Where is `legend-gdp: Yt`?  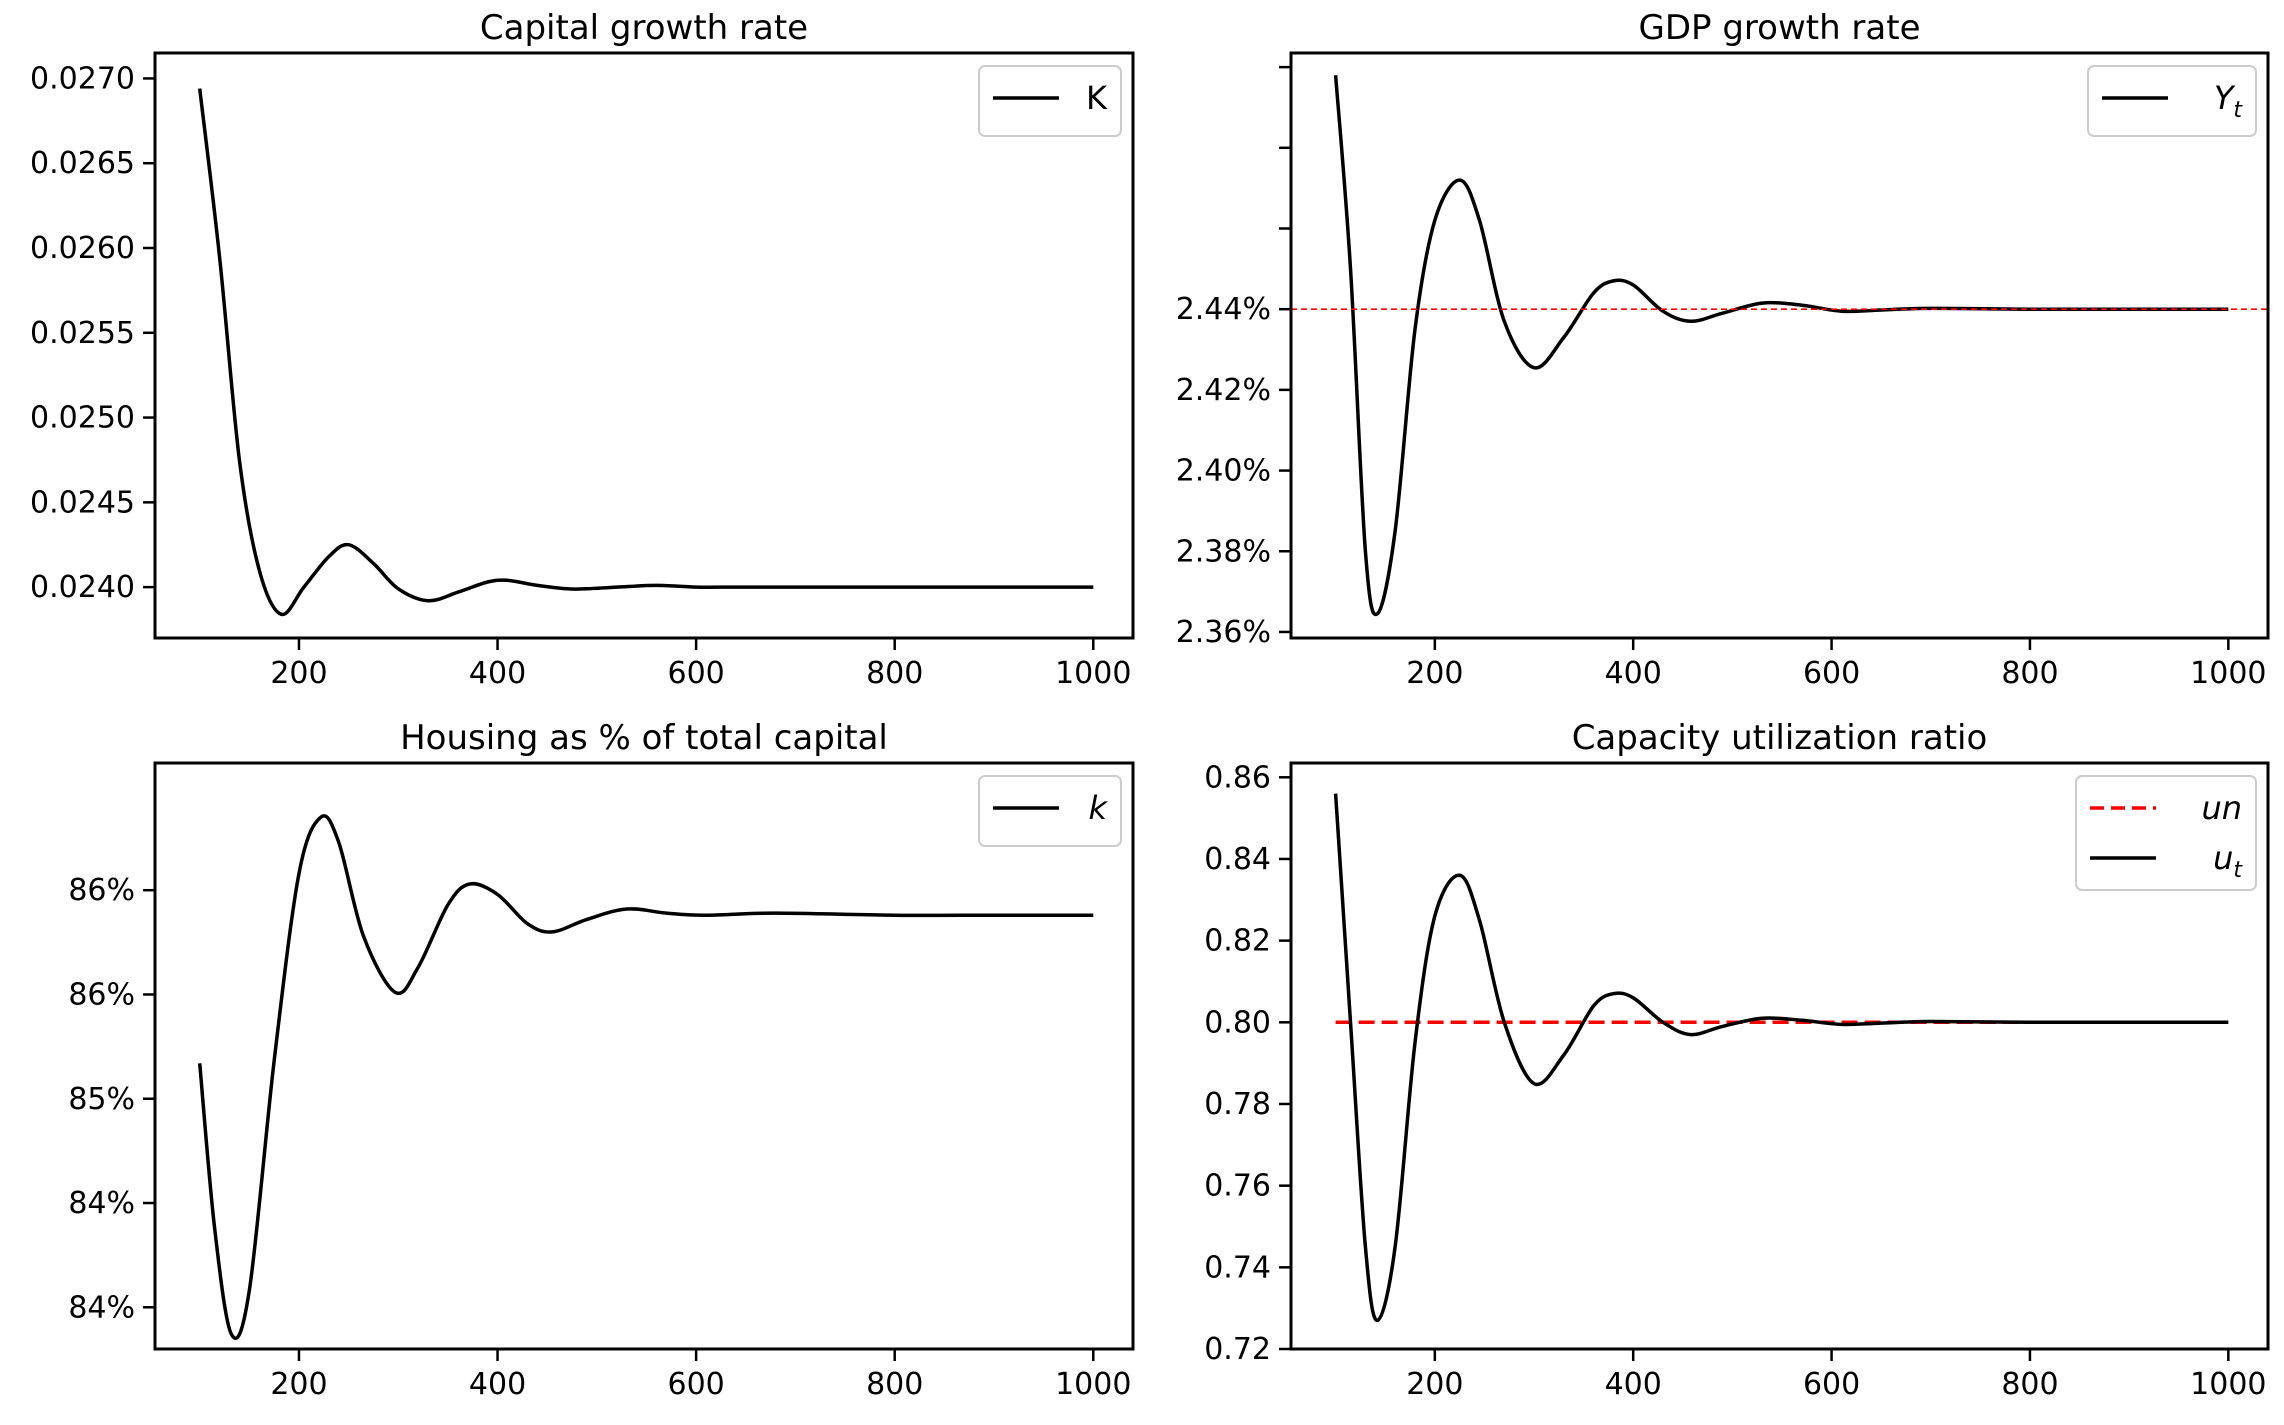 legend-gdp: Yt is located at coordinates (2172, 101).